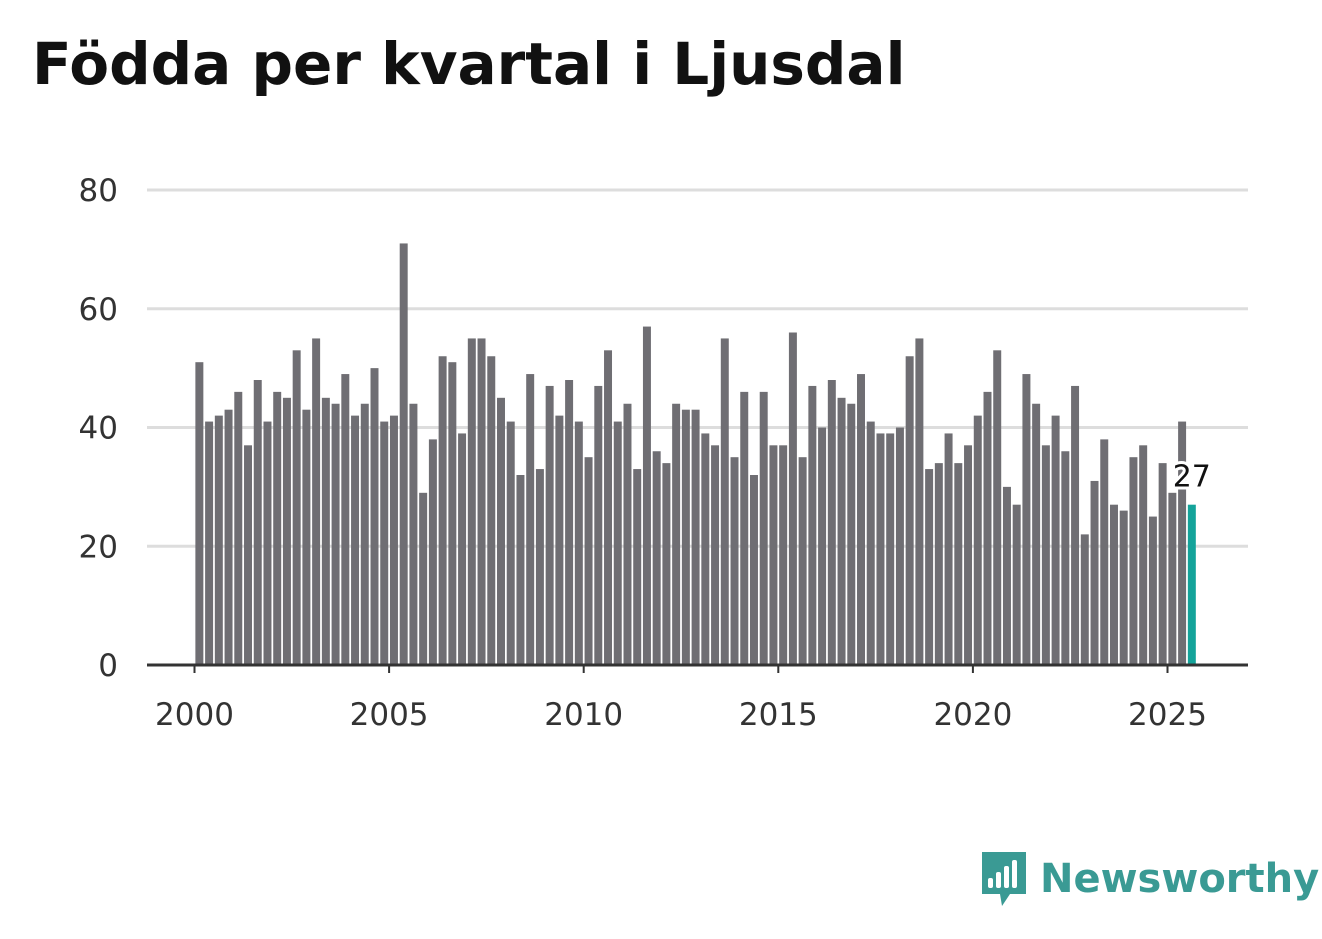 The image size is (1322, 939). I want to click on y-tick-label: 80, so click(98, 191).